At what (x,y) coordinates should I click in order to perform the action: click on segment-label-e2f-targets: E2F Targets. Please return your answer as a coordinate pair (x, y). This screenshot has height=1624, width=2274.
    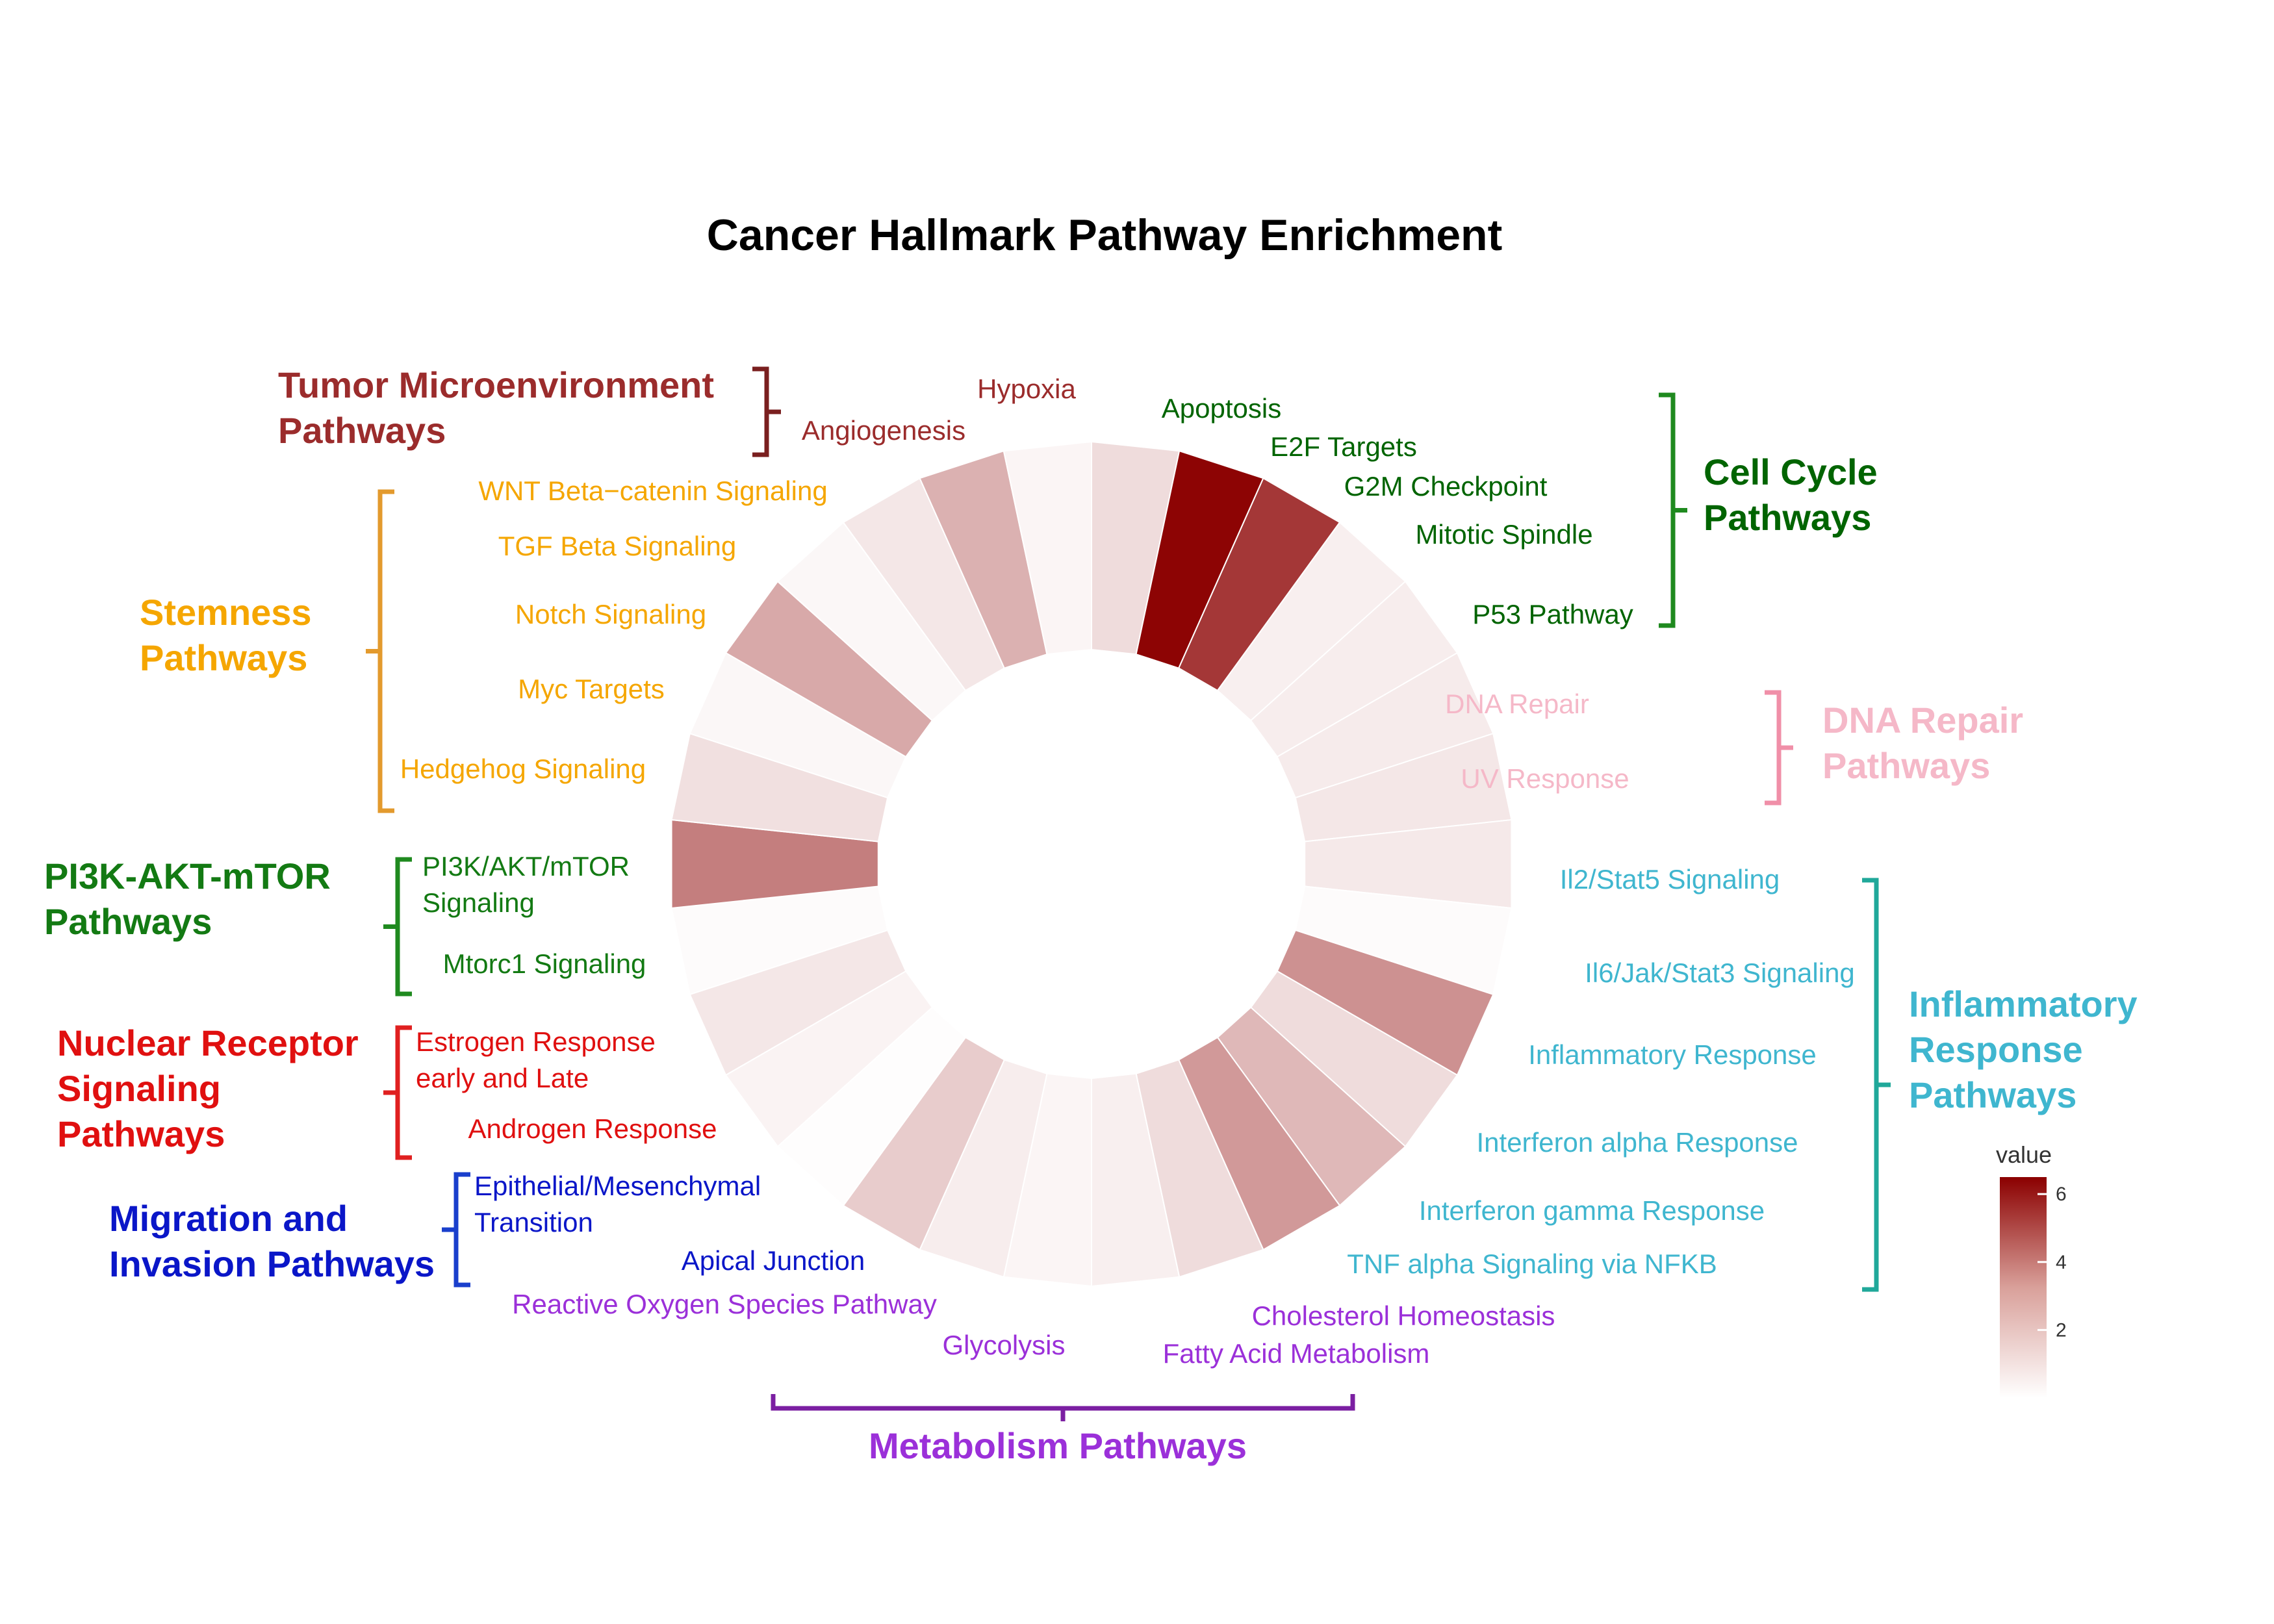
    Looking at the image, I should click on (1343, 446).